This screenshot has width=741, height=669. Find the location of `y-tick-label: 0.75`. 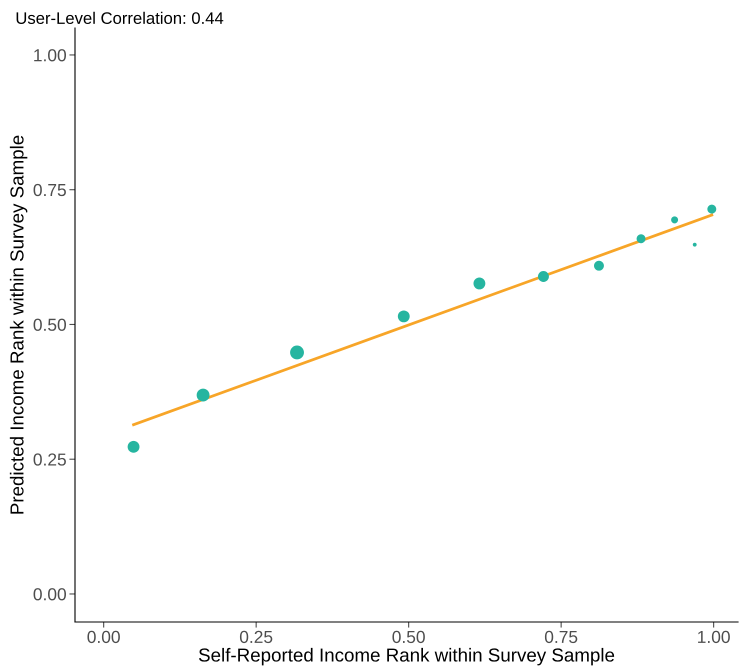

y-tick-label: 0.75 is located at coordinates (50, 190).